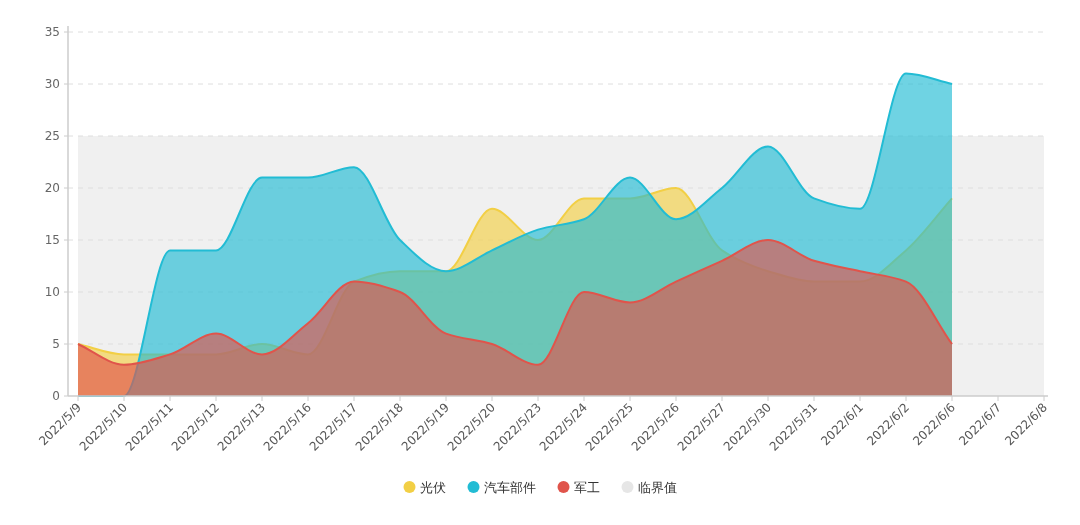 Image resolution: width=1080 pixels, height=525 pixels. I want to click on y-tick-label: 30, so click(52, 84).